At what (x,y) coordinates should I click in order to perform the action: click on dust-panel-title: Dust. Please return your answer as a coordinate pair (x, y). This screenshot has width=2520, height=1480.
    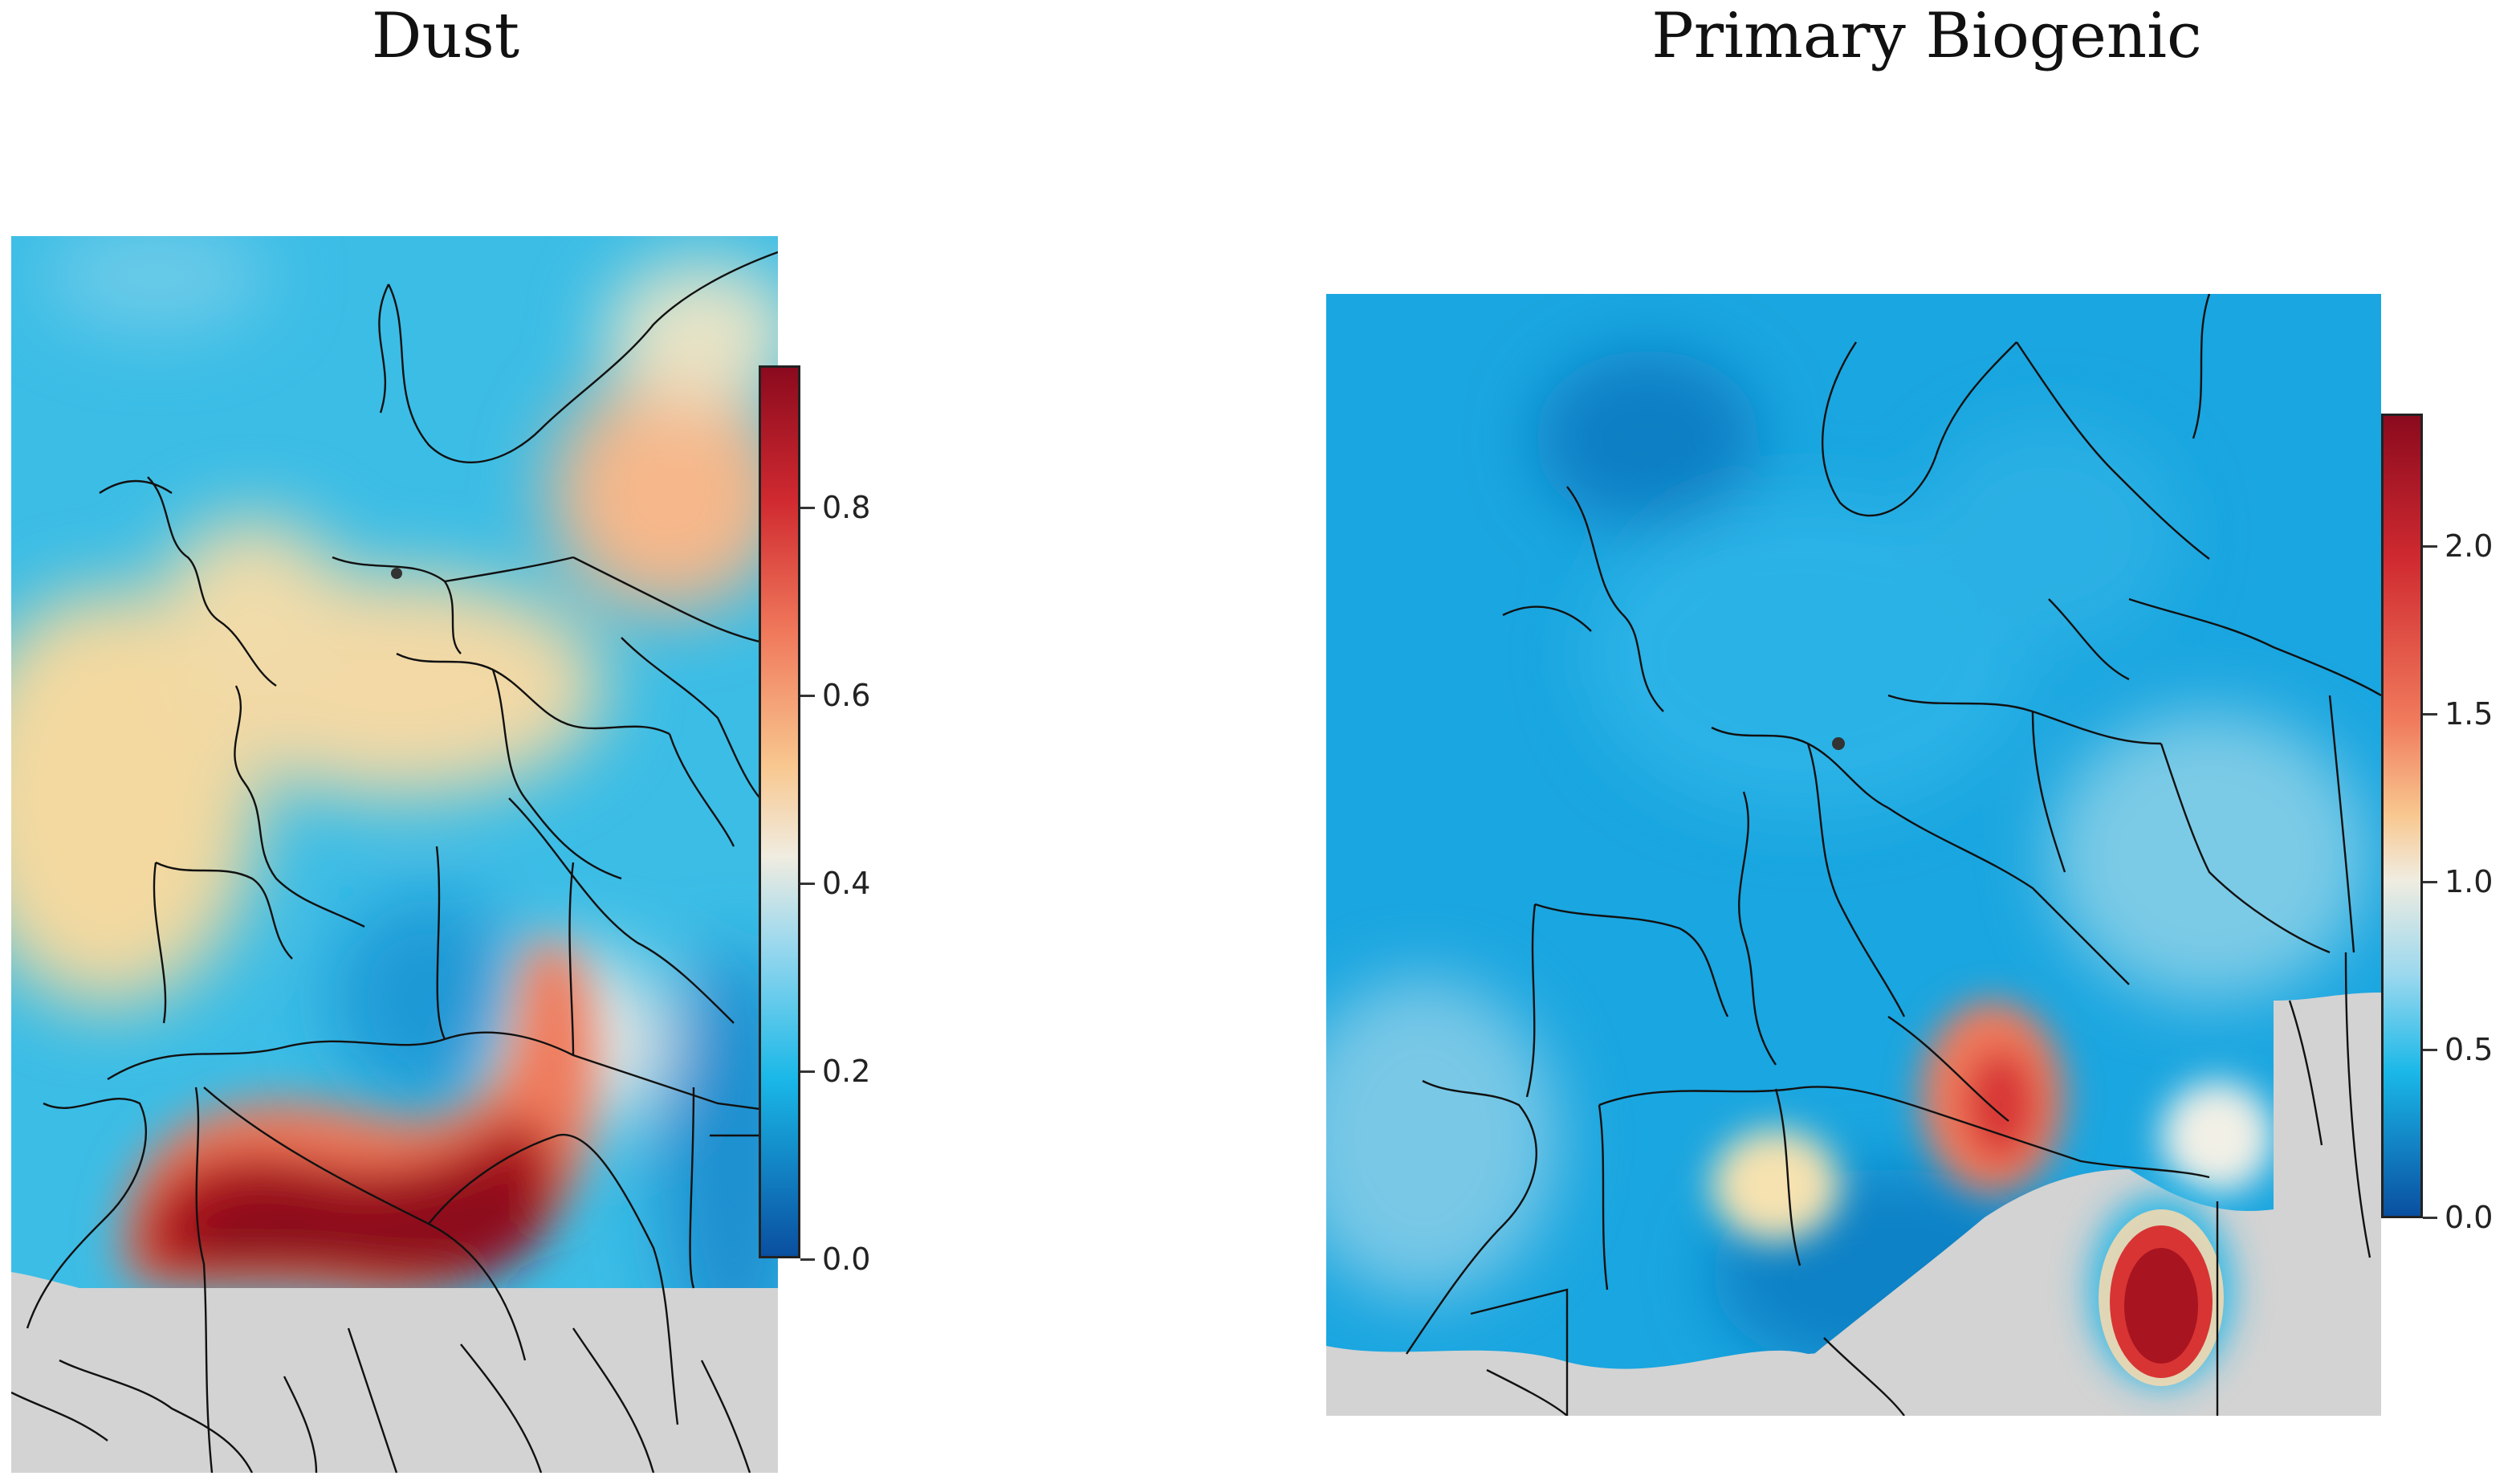
    Looking at the image, I should click on (445, 36).